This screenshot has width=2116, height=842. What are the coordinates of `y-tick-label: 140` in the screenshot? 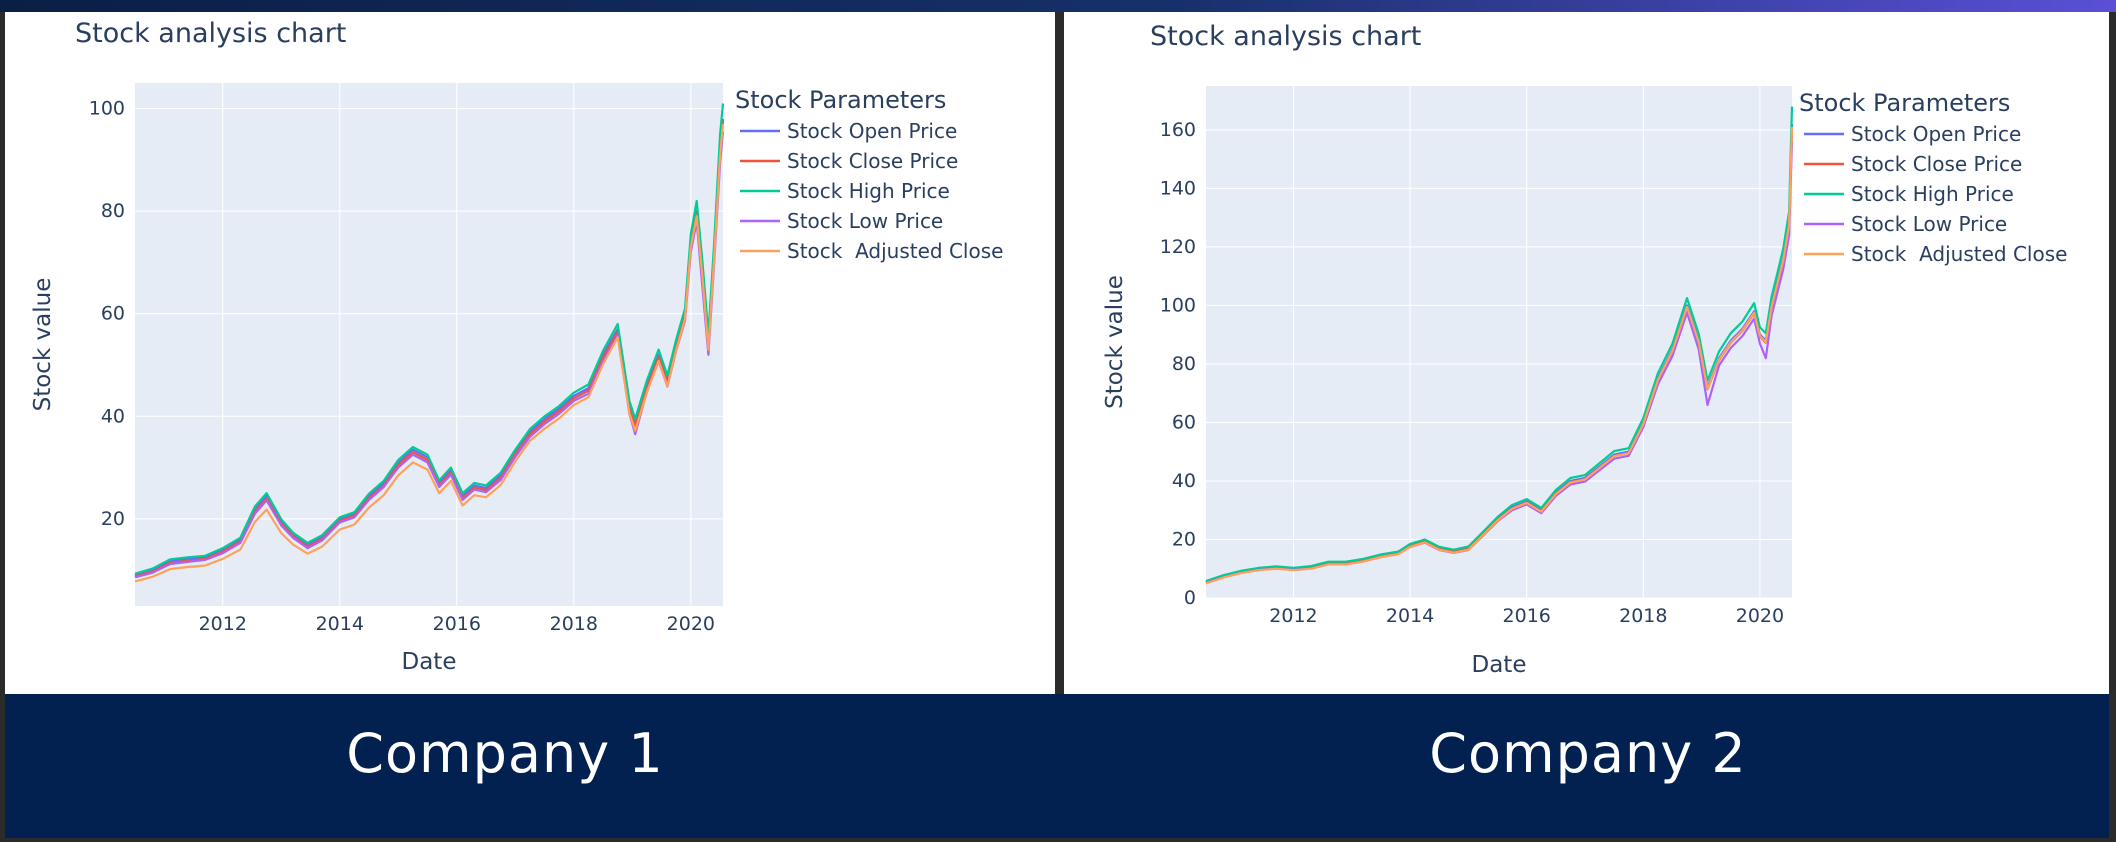 It's located at (1178, 188).